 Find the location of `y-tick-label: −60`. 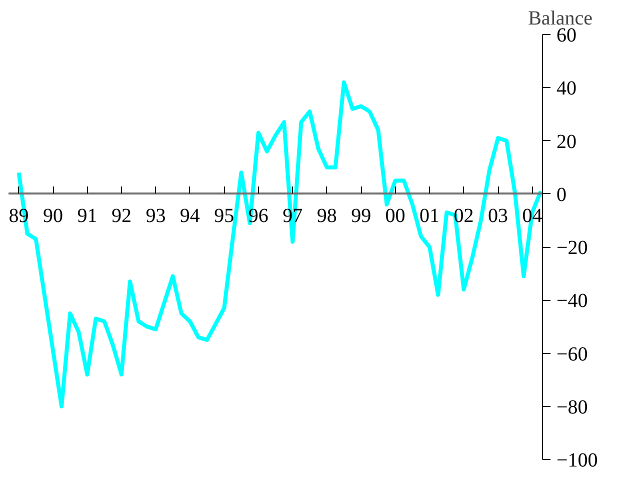

y-tick-label: −60 is located at coordinates (572, 354).